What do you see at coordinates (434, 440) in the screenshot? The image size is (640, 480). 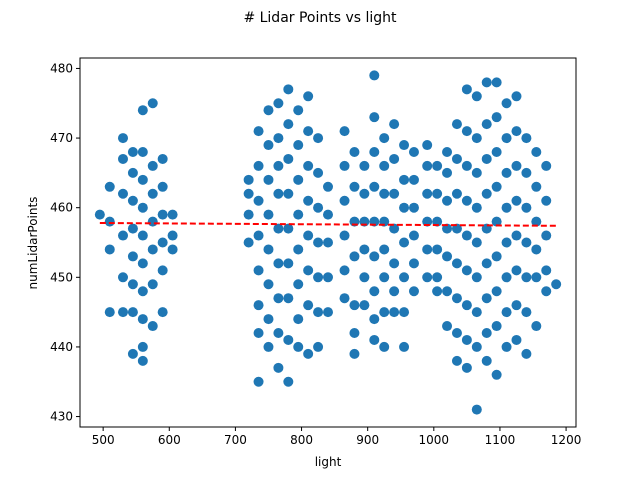 I see `x-tick-label: 1000` at bounding box center [434, 440].